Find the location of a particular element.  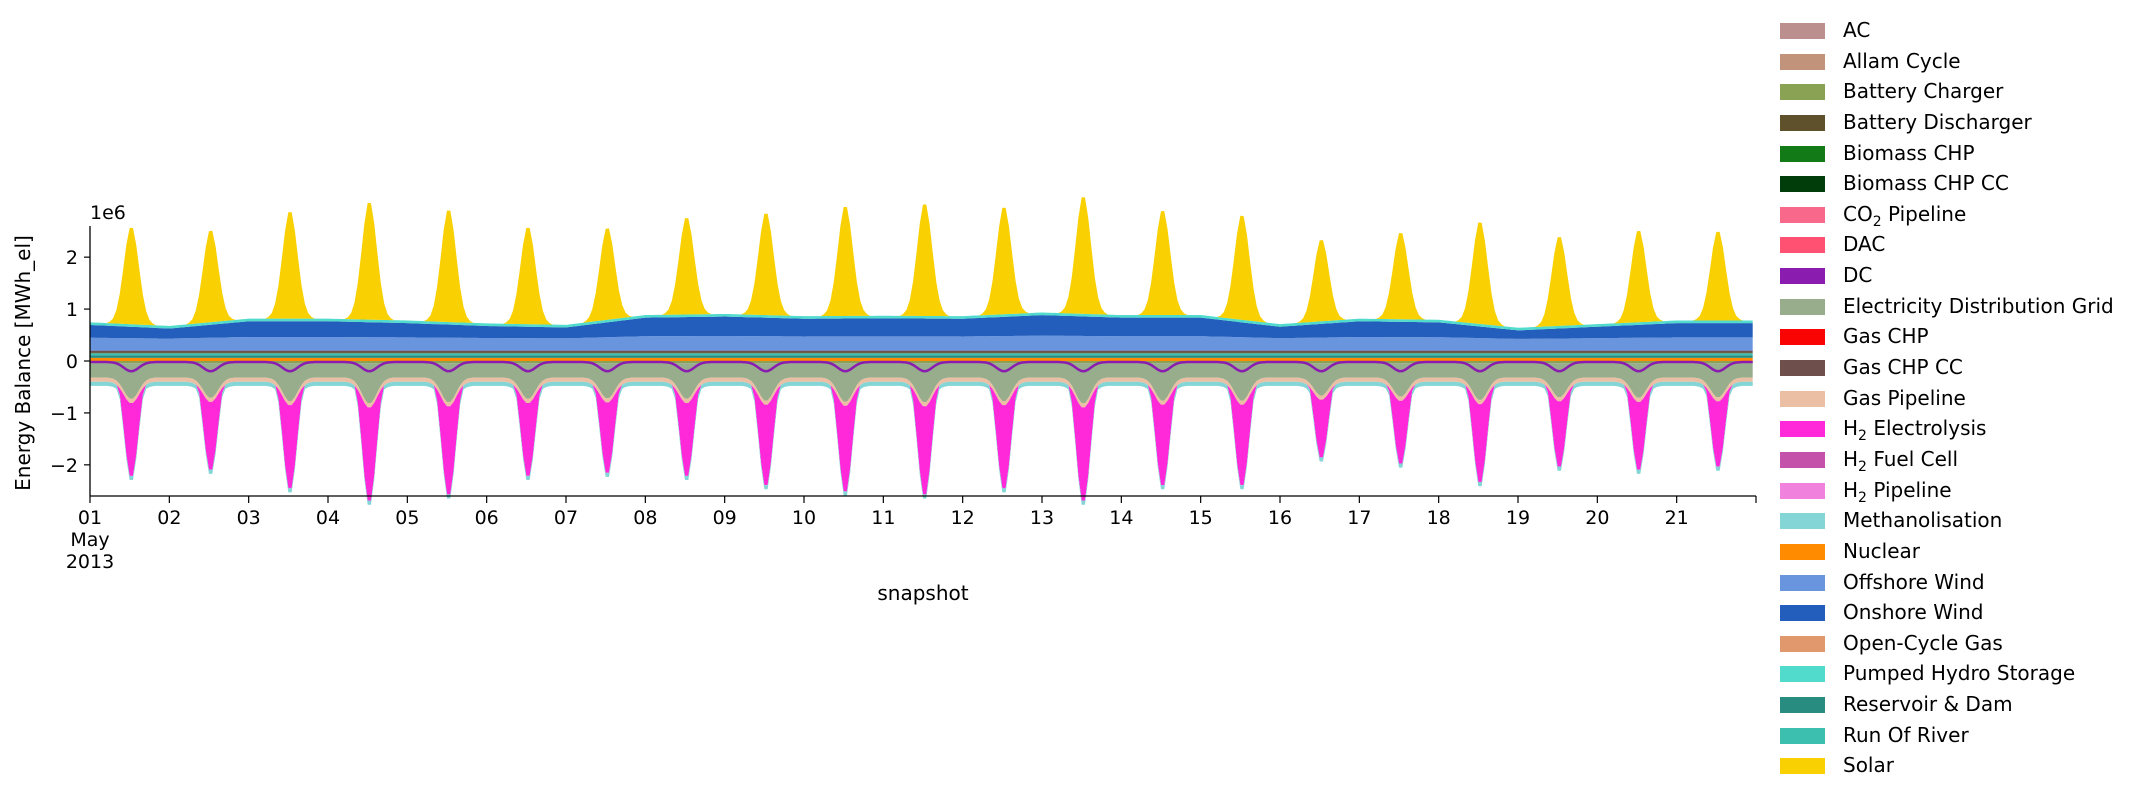

x-tick-sublabel: May is located at coordinates (89, 540).